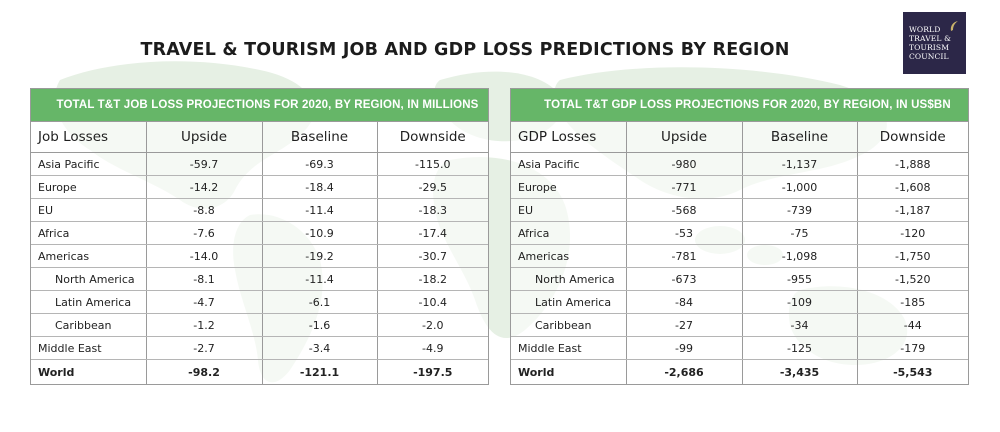 This screenshot has height=432, width=1000. I want to click on table-row: Middle East -2.7 -3.4 -4.9, so click(259, 348).